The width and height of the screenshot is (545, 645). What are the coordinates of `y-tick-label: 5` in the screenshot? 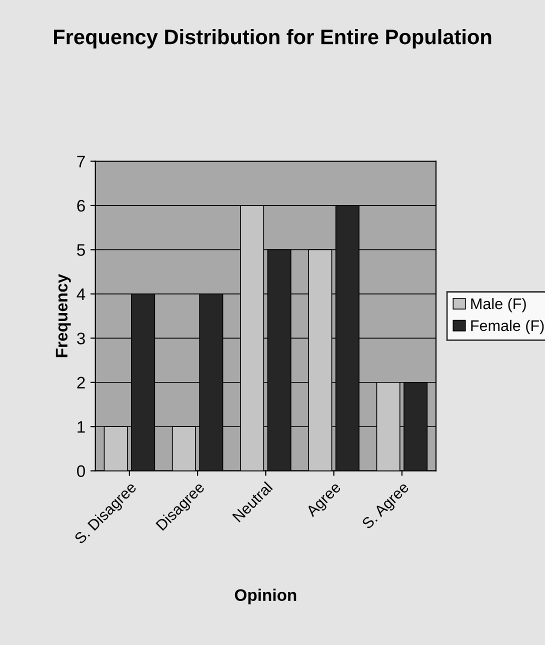 It's located at (81, 250).